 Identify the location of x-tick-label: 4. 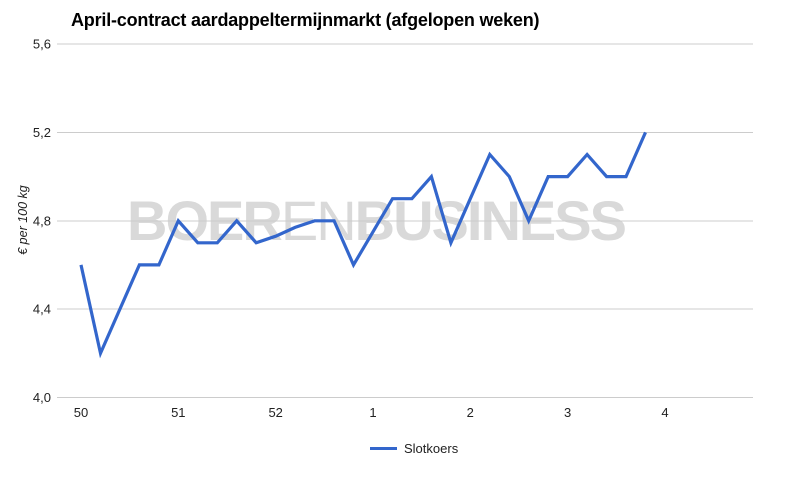
(664, 412).